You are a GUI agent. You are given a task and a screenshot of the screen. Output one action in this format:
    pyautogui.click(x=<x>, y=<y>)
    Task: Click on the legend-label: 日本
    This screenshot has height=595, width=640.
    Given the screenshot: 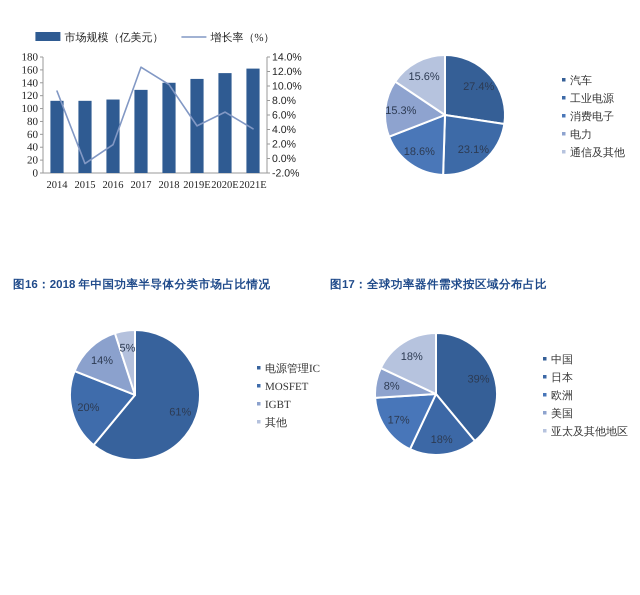 What is the action you would take?
    pyautogui.click(x=562, y=377)
    